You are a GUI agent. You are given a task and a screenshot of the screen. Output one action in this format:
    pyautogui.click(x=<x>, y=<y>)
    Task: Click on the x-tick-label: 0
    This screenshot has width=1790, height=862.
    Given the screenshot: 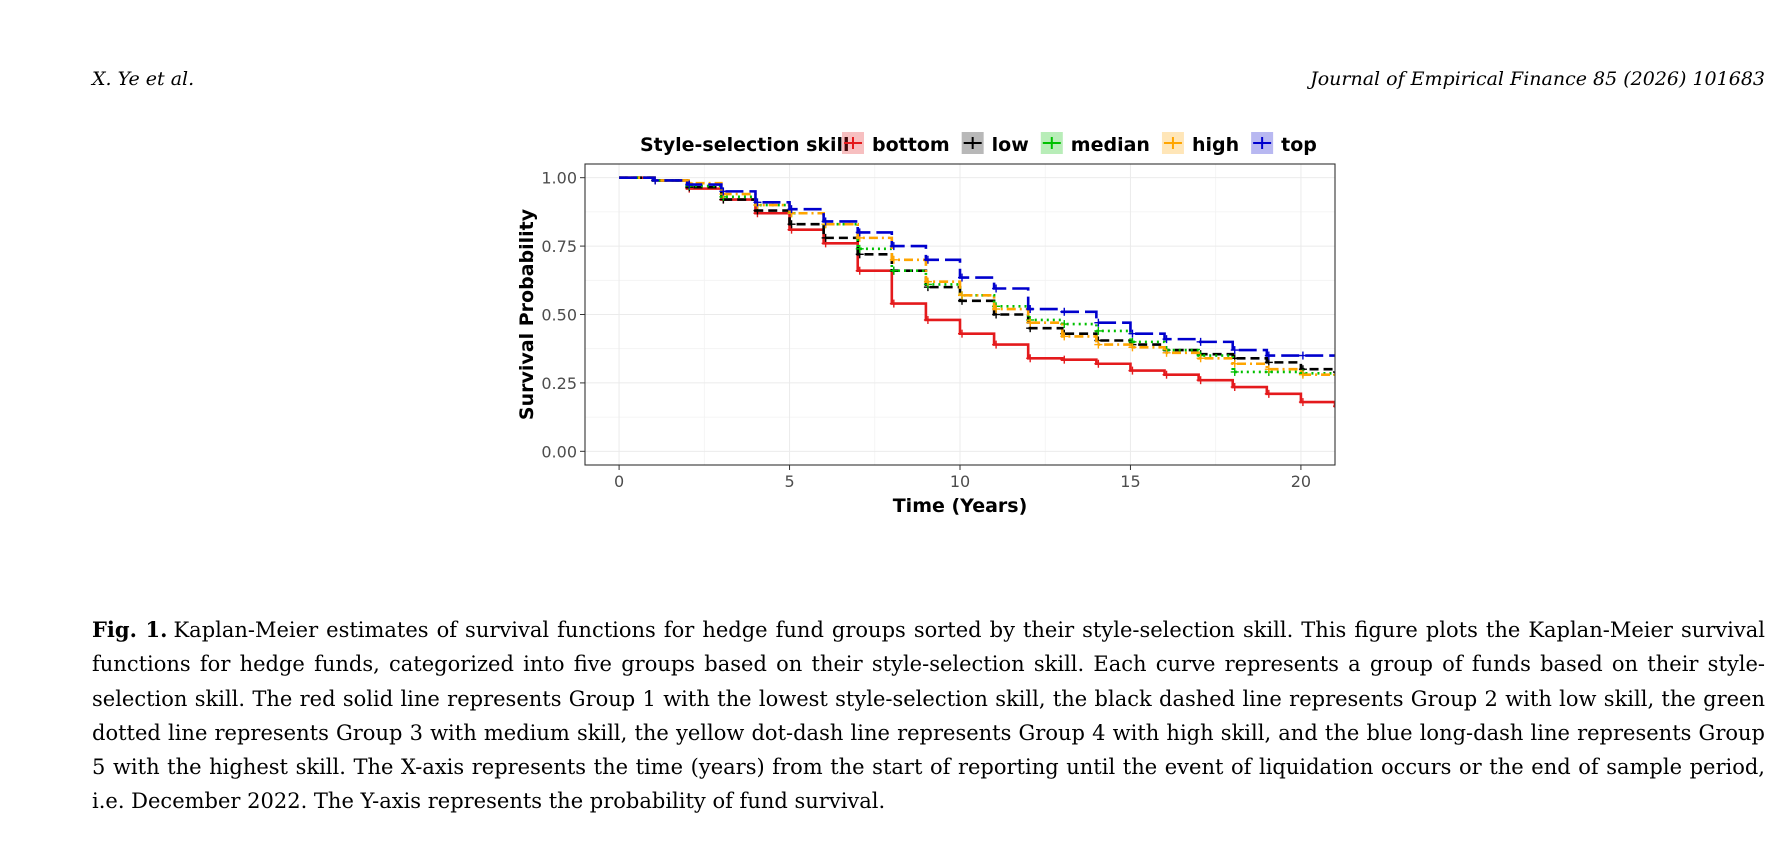 What is the action you would take?
    pyautogui.click(x=619, y=481)
    